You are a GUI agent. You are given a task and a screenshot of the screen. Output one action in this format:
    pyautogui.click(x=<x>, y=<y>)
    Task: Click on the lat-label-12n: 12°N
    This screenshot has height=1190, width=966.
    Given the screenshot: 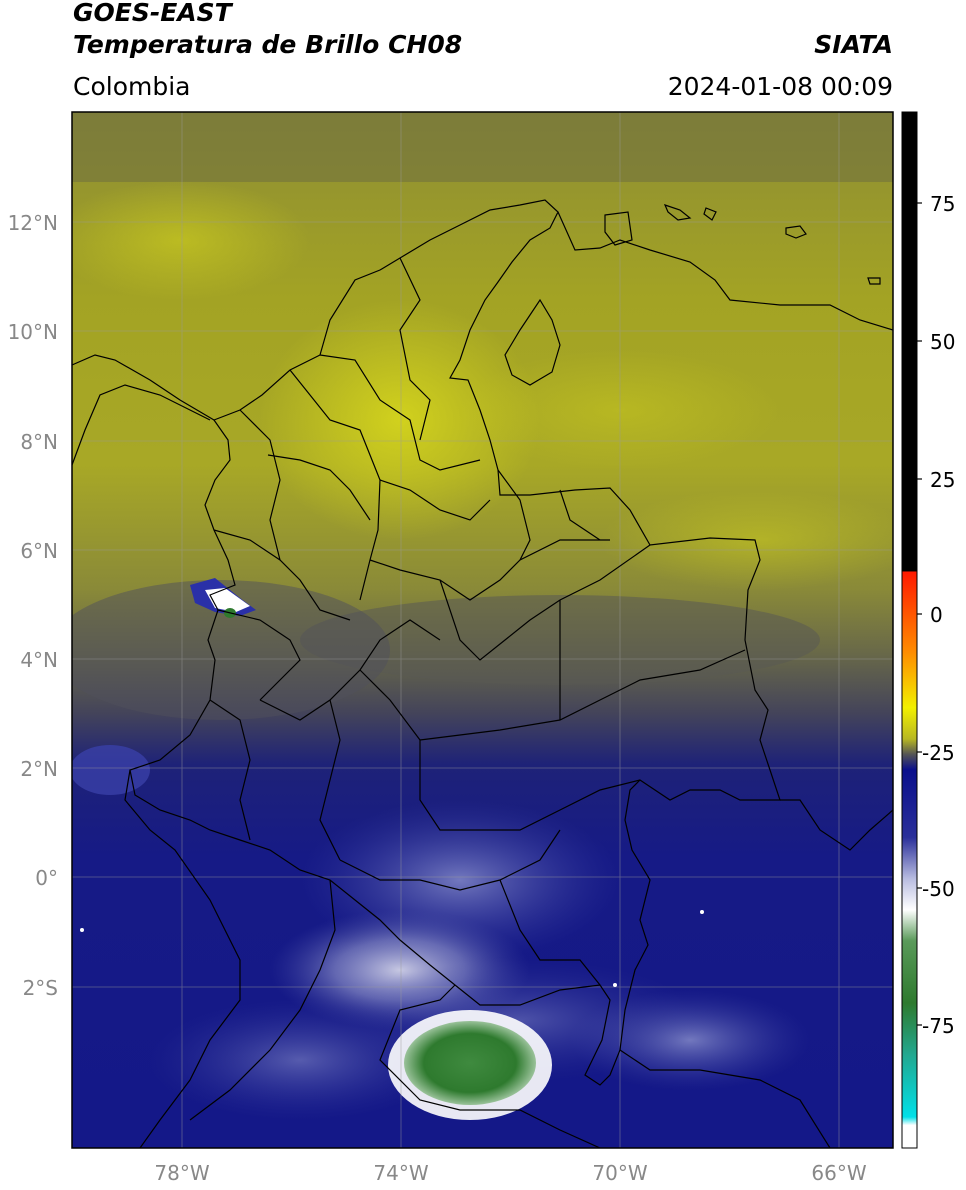 What is the action you would take?
    pyautogui.click(x=33, y=223)
    